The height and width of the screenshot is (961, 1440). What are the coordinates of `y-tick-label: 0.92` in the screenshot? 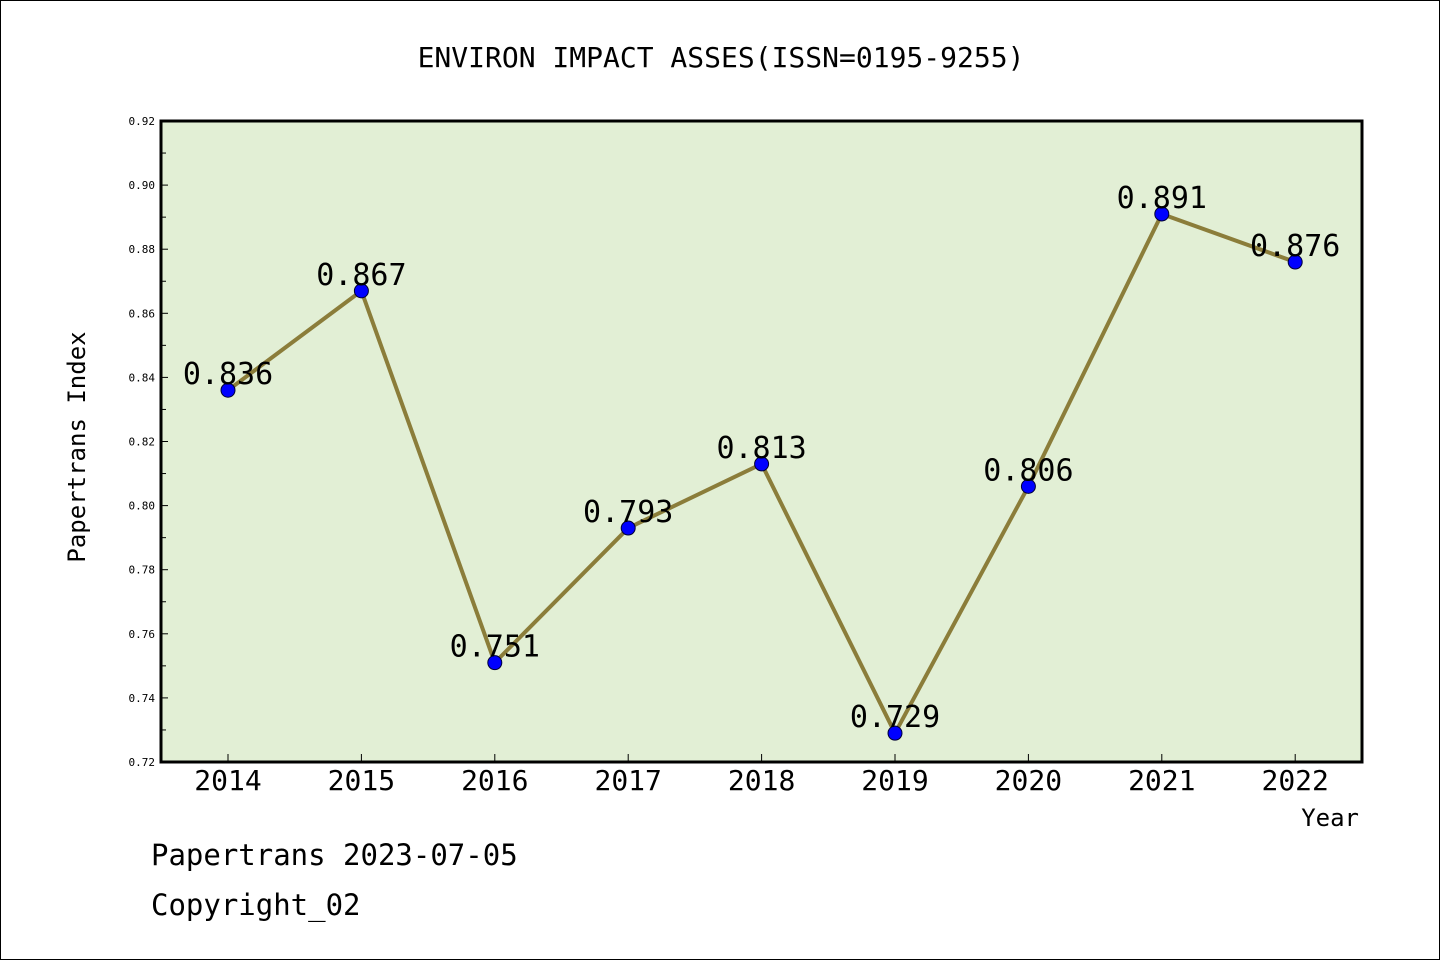 It's located at (142, 121).